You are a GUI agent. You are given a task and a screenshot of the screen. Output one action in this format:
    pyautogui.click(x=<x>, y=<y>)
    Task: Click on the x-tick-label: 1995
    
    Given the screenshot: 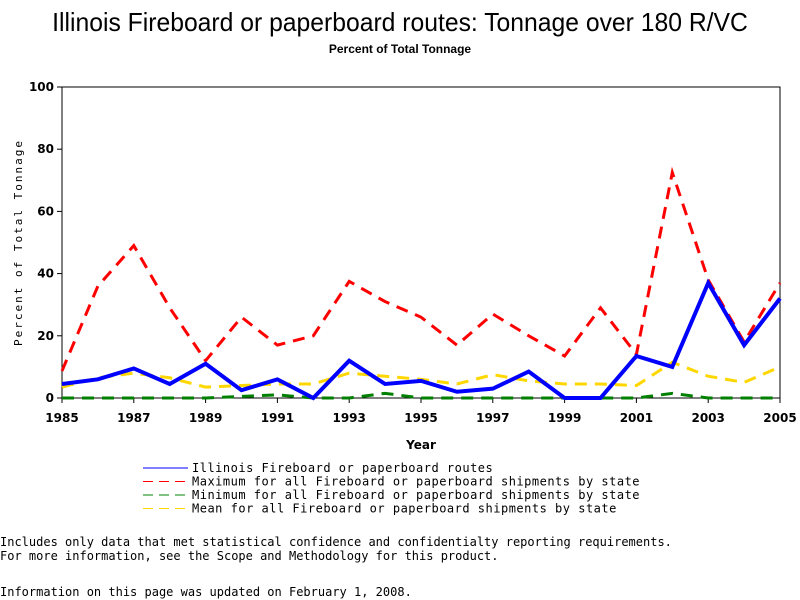 What is the action you would take?
    pyautogui.click(x=420, y=418)
    